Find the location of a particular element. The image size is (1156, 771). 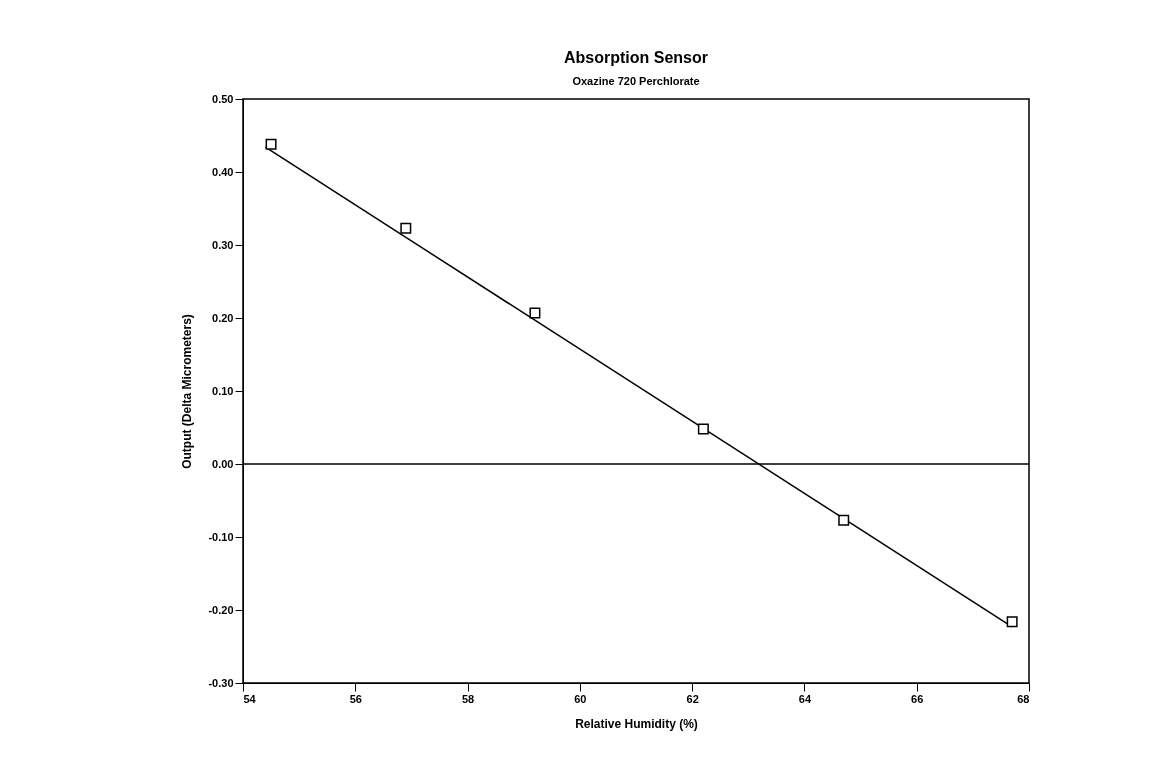

y-tick-label: 0.10 is located at coordinates (223, 390).